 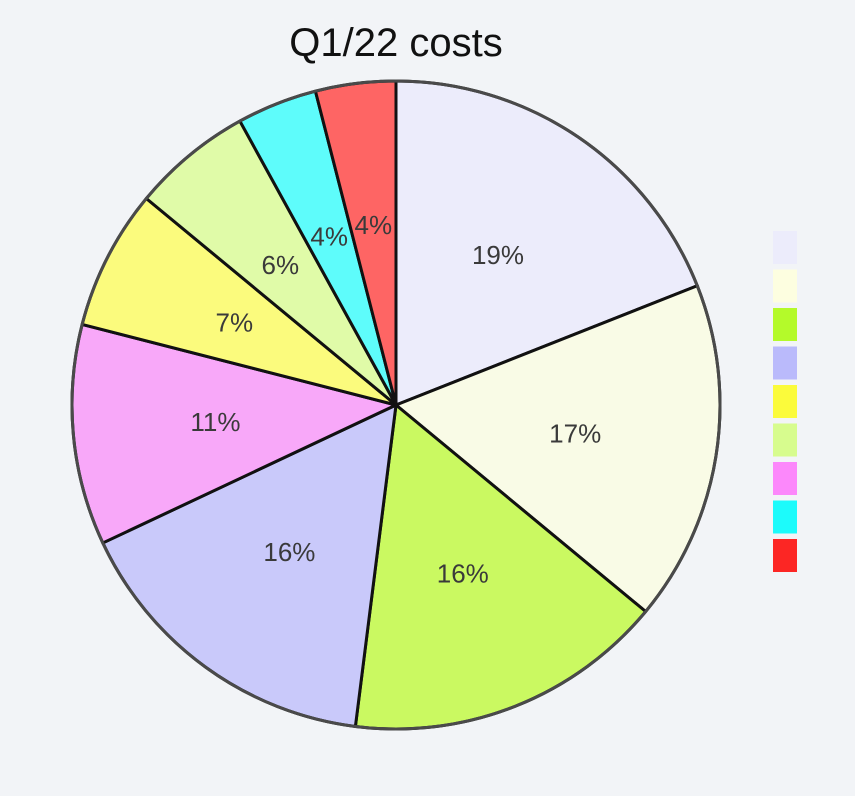 I want to click on slice-label: 19%, so click(x=498, y=255).